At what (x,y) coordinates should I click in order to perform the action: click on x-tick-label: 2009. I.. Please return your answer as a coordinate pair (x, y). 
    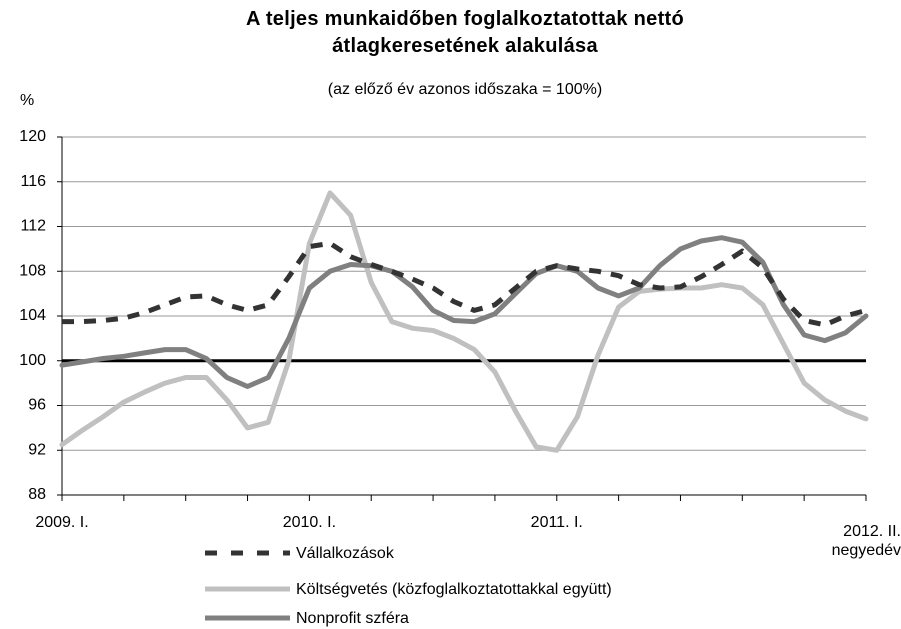
    Looking at the image, I should click on (61, 522).